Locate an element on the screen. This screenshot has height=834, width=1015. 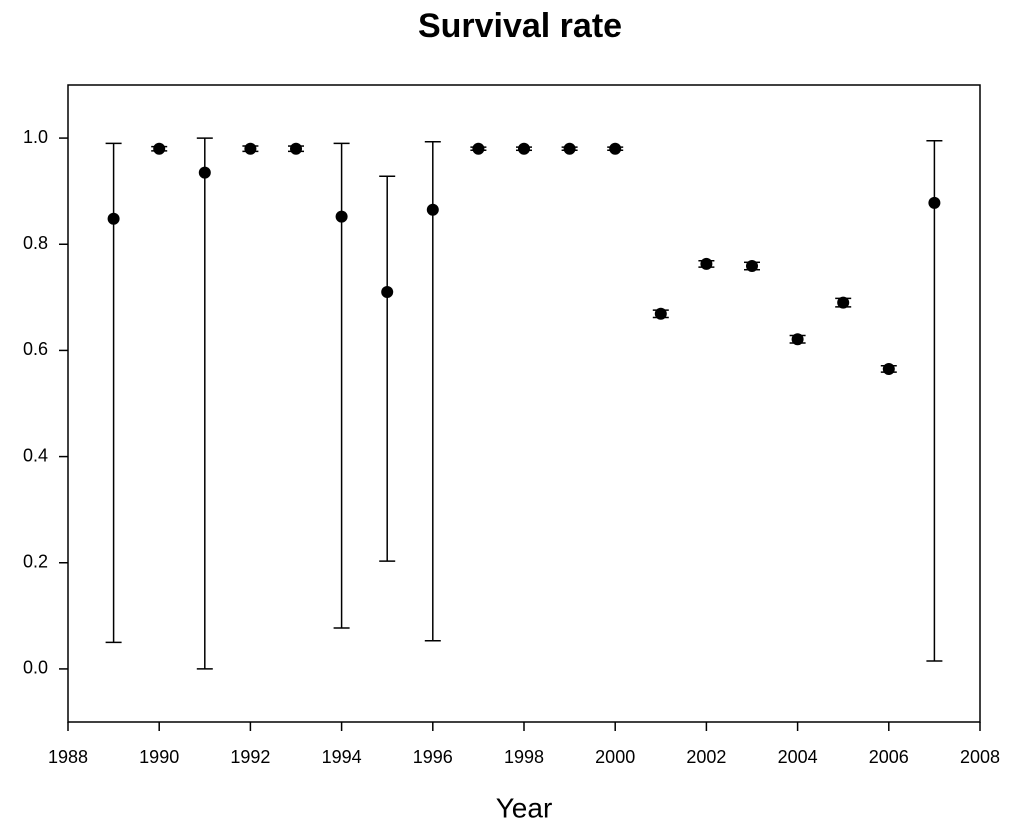
x-tick-label: 1990 is located at coordinates (159, 757).